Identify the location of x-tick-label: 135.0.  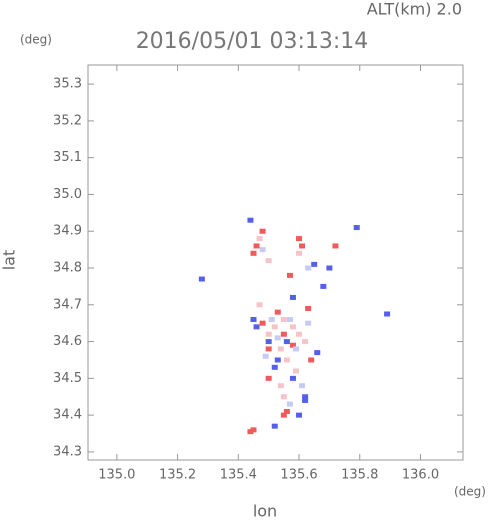
(116, 475).